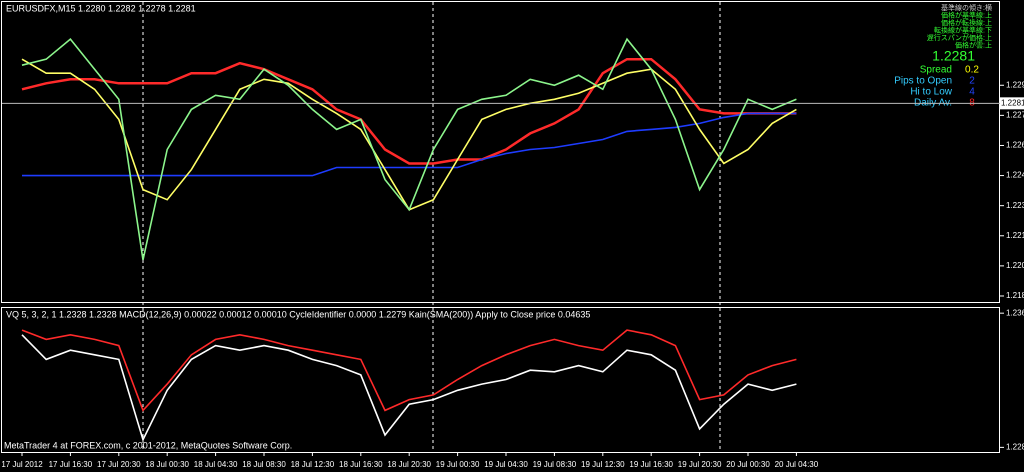  Describe the element at coordinates (797, 464) in the screenshot. I see `x-tick-label: 20 Jul 04:30` at that location.